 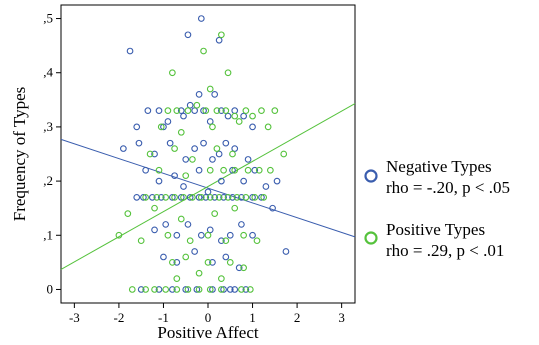 I want to click on x-tick-label: 1, so click(x=252, y=317).